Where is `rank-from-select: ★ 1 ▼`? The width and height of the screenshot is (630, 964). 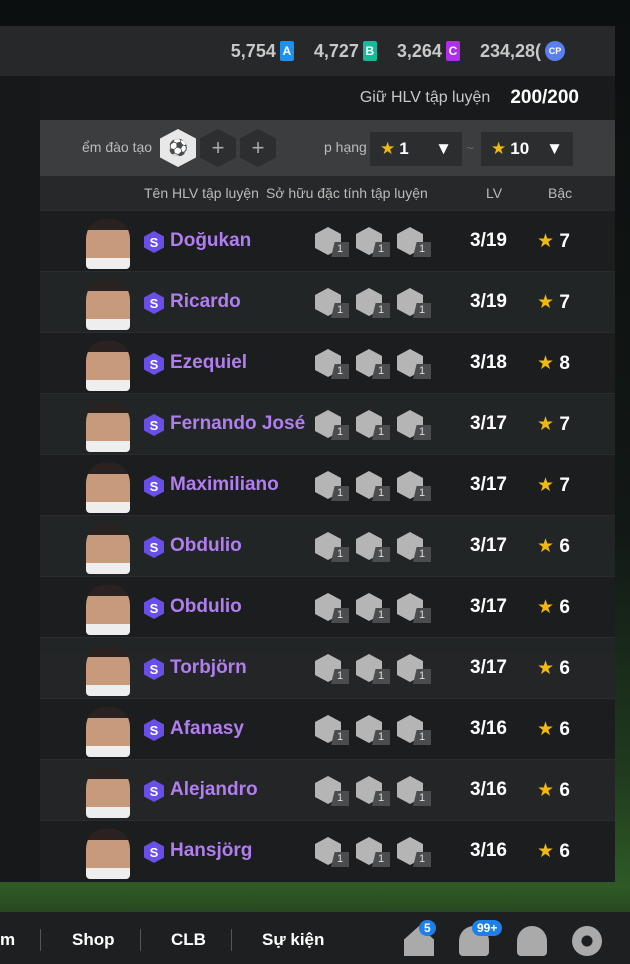 rank-from-select: ★ 1 ▼ is located at coordinates (416, 149).